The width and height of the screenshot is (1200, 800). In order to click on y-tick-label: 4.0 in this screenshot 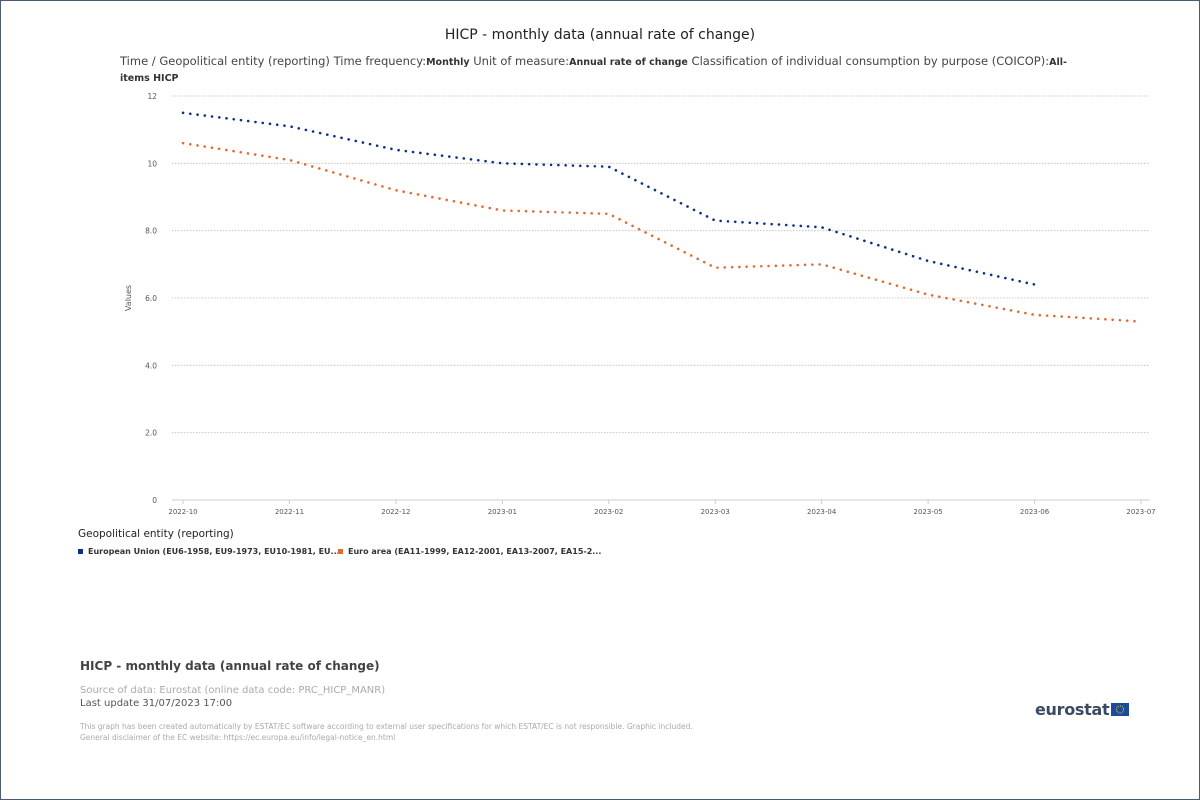, I will do `click(151, 365)`.